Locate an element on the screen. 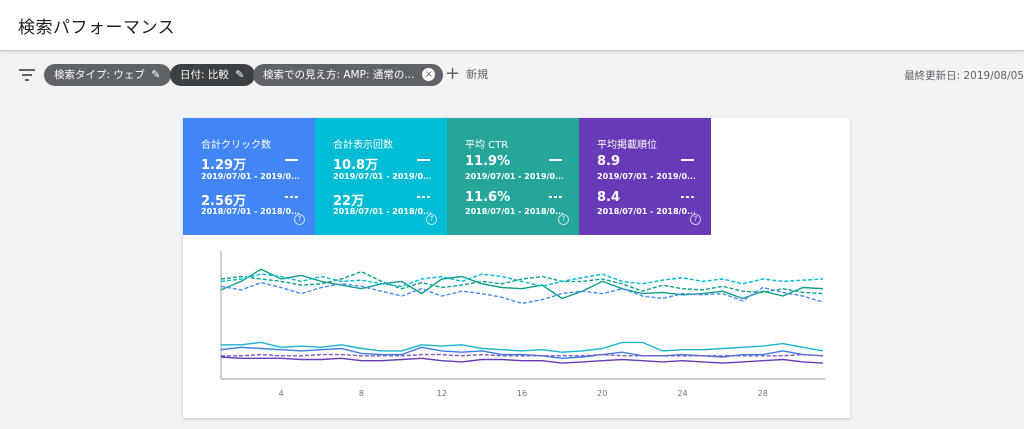 Image resolution: width=1024 pixels, height=429 pixels. metric-value-current: 1.29万 is located at coordinates (224, 165).